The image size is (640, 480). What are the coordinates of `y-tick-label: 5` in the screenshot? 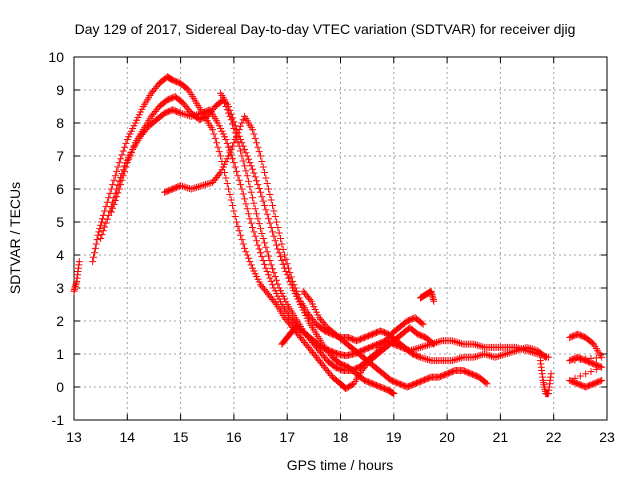 It's located at (60, 222).